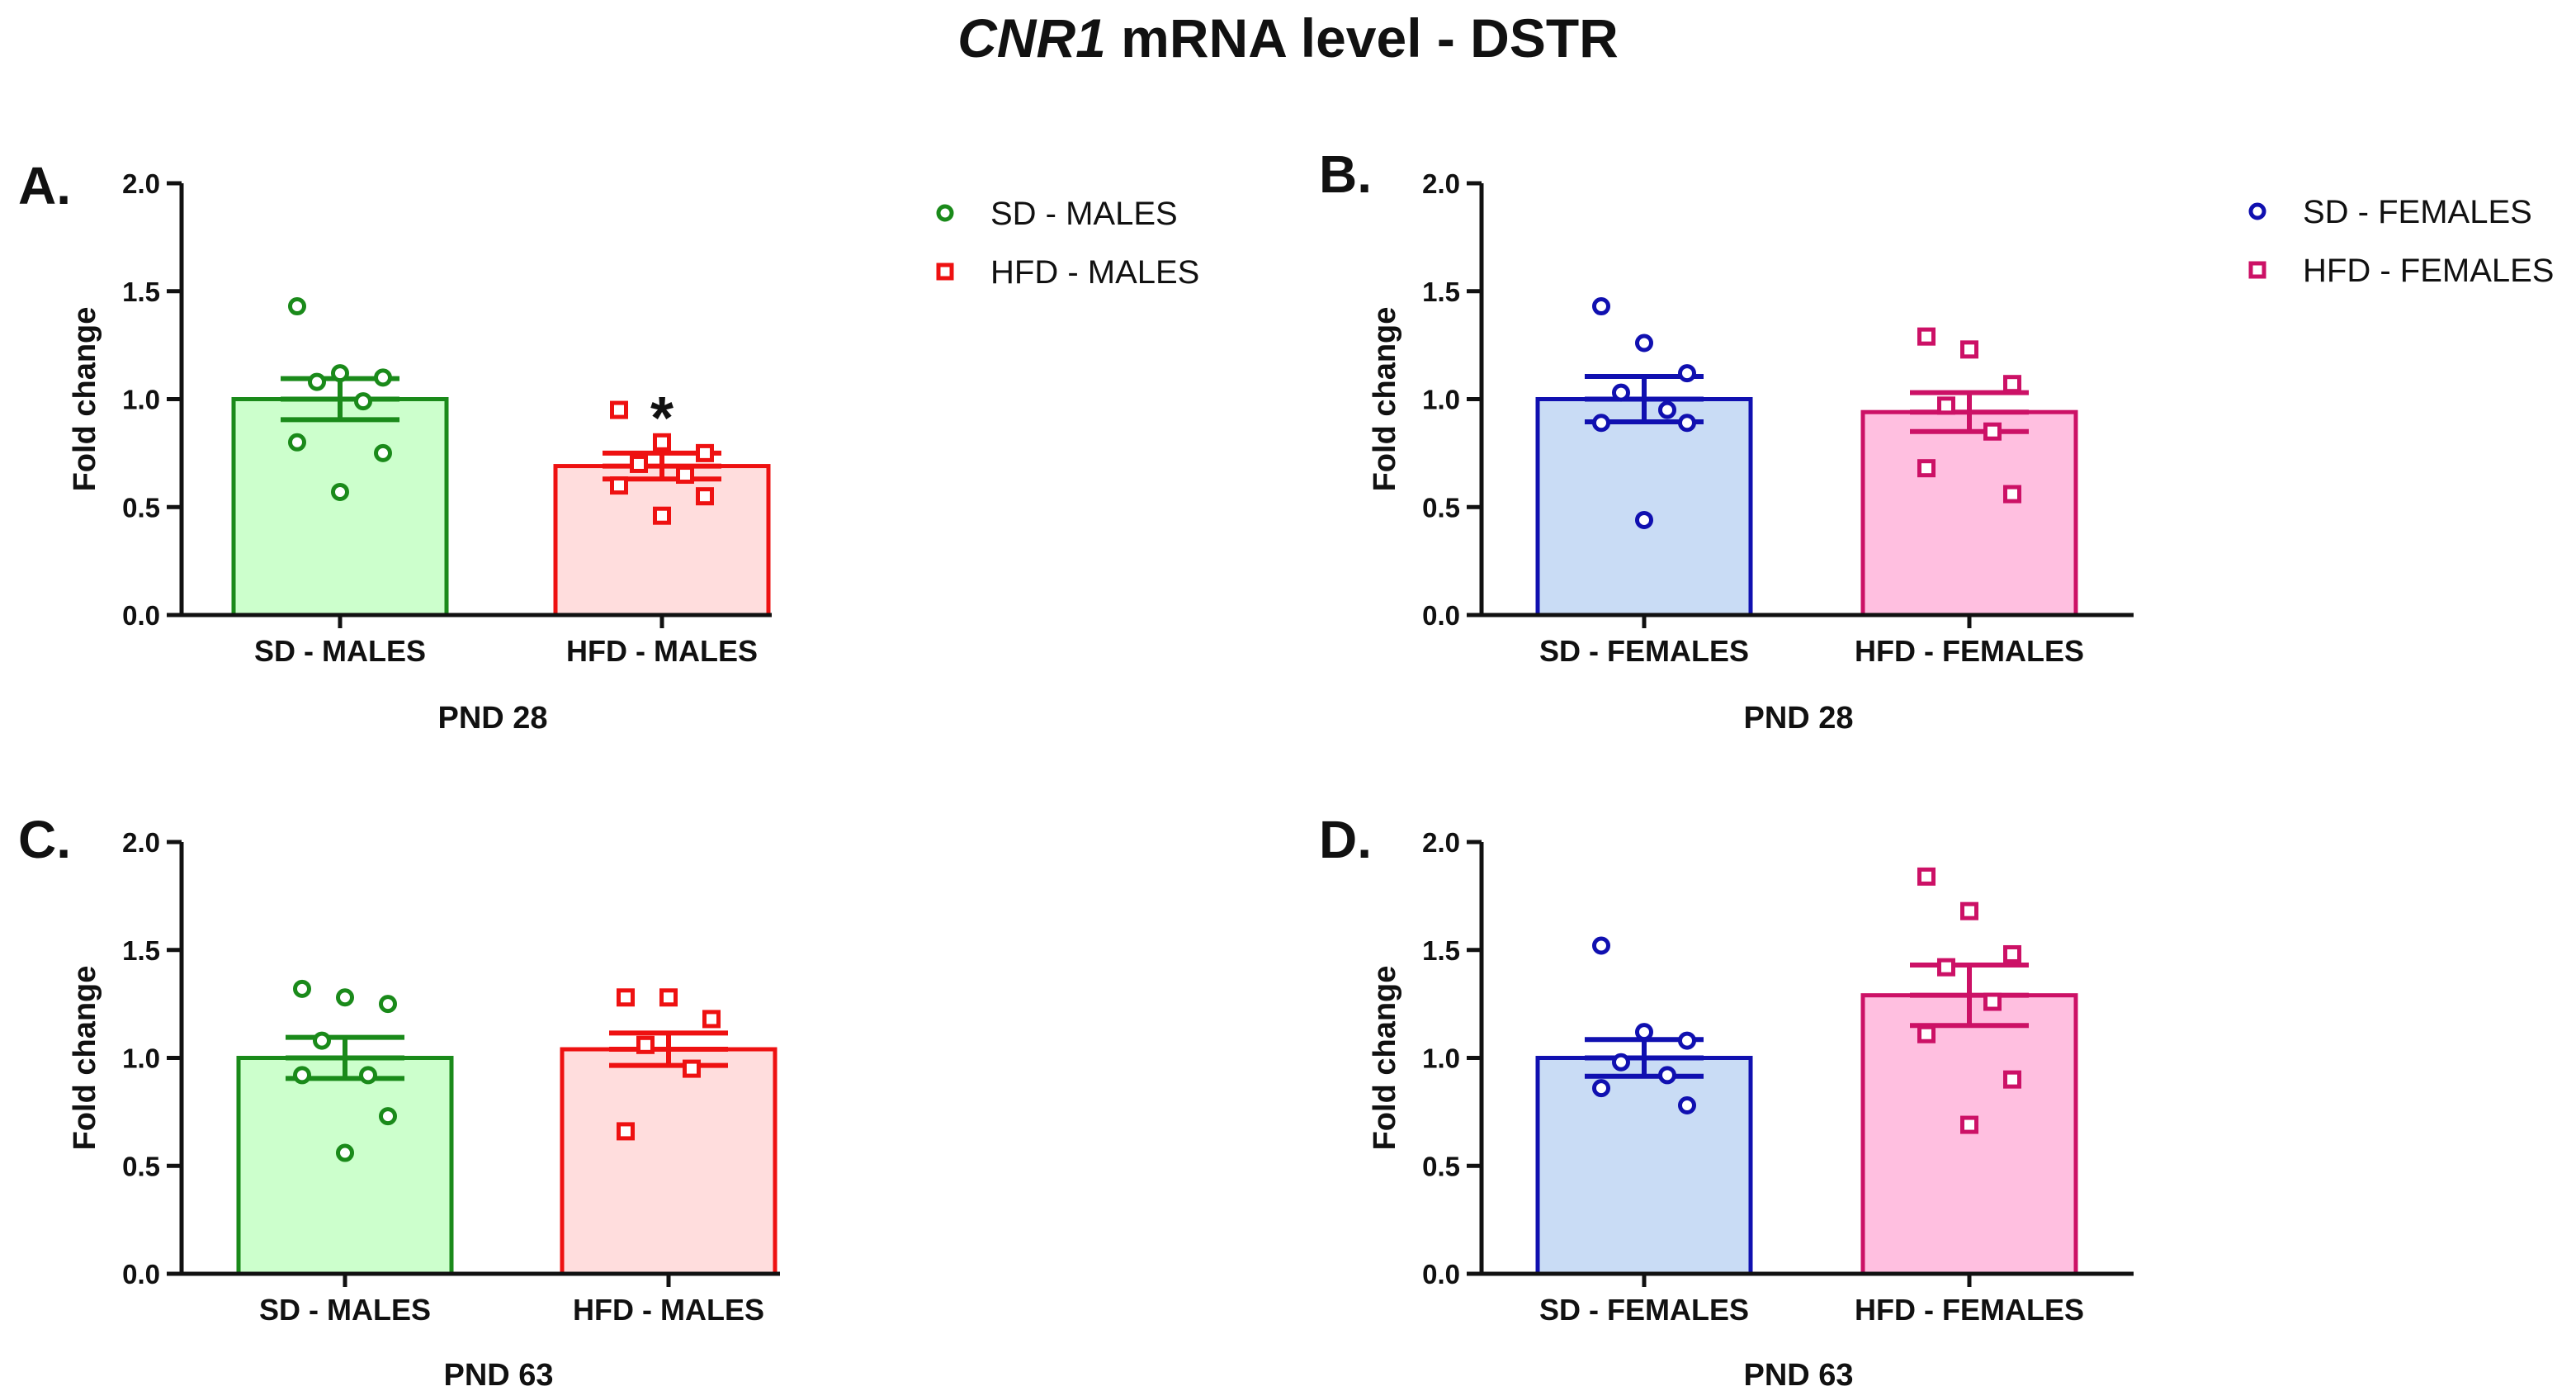 The width and height of the screenshot is (2576, 1391). What do you see at coordinates (1362, 38) in the screenshot?
I see `title-rest: mRNA level - DSTR` at bounding box center [1362, 38].